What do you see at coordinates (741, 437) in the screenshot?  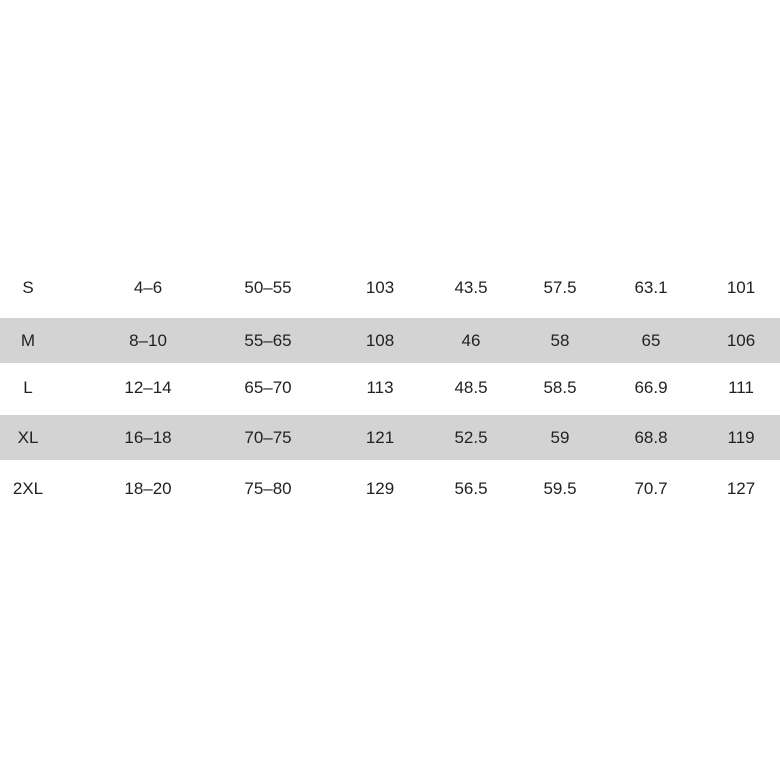 I see `table-cell: 119` at bounding box center [741, 437].